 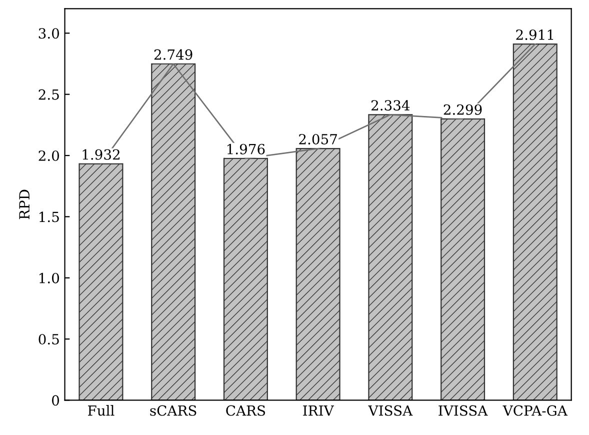 What do you see at coordinates (535, 34) in the screenshot?
I see `data-label: 2.911` at bounding box center [535, 34].